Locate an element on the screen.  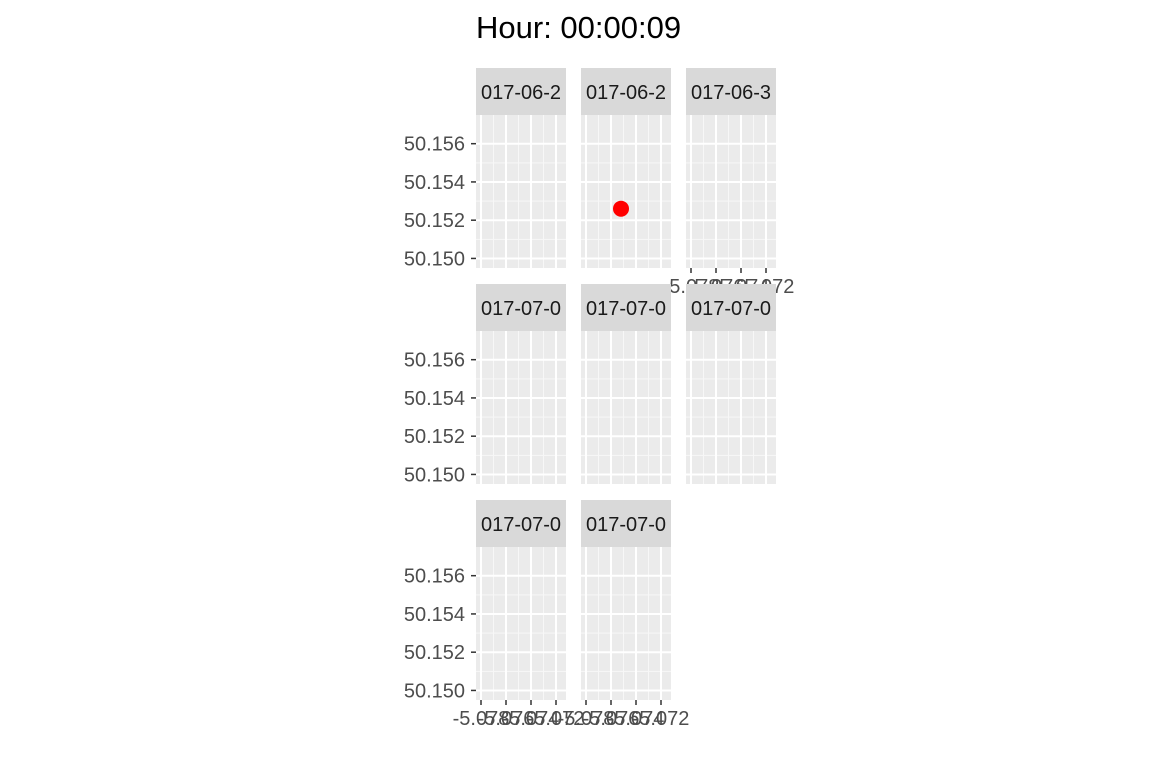
facet-panel-8: 017-07-0 -5.078-5.076-5.074-5.072 is located at coordinates (624, 615).